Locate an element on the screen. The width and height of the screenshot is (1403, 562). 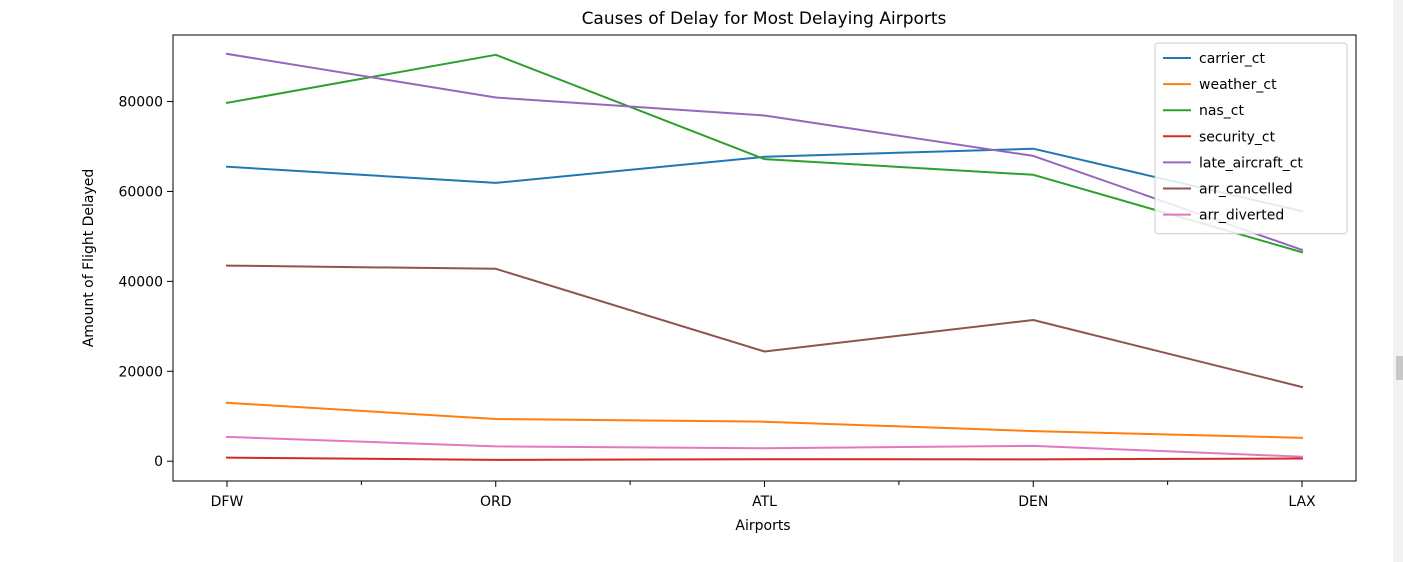
y-axis-label: Amount of Flight Delayed is located at coordinates (89, 258).